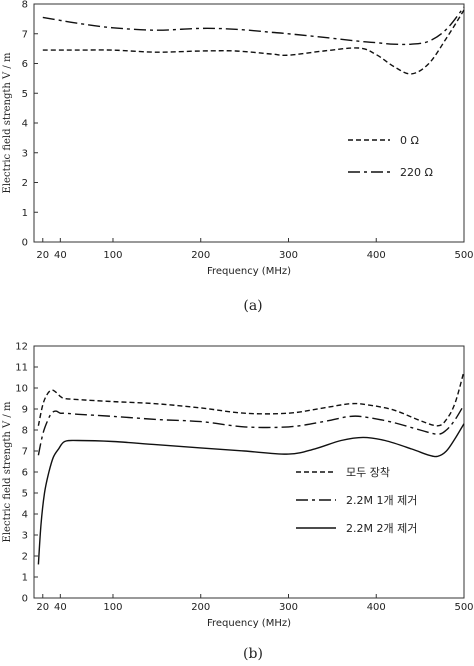  Describe the element at coordinates (21, 347) in the screenshot. I see `y-tick-label: 12` at that location.